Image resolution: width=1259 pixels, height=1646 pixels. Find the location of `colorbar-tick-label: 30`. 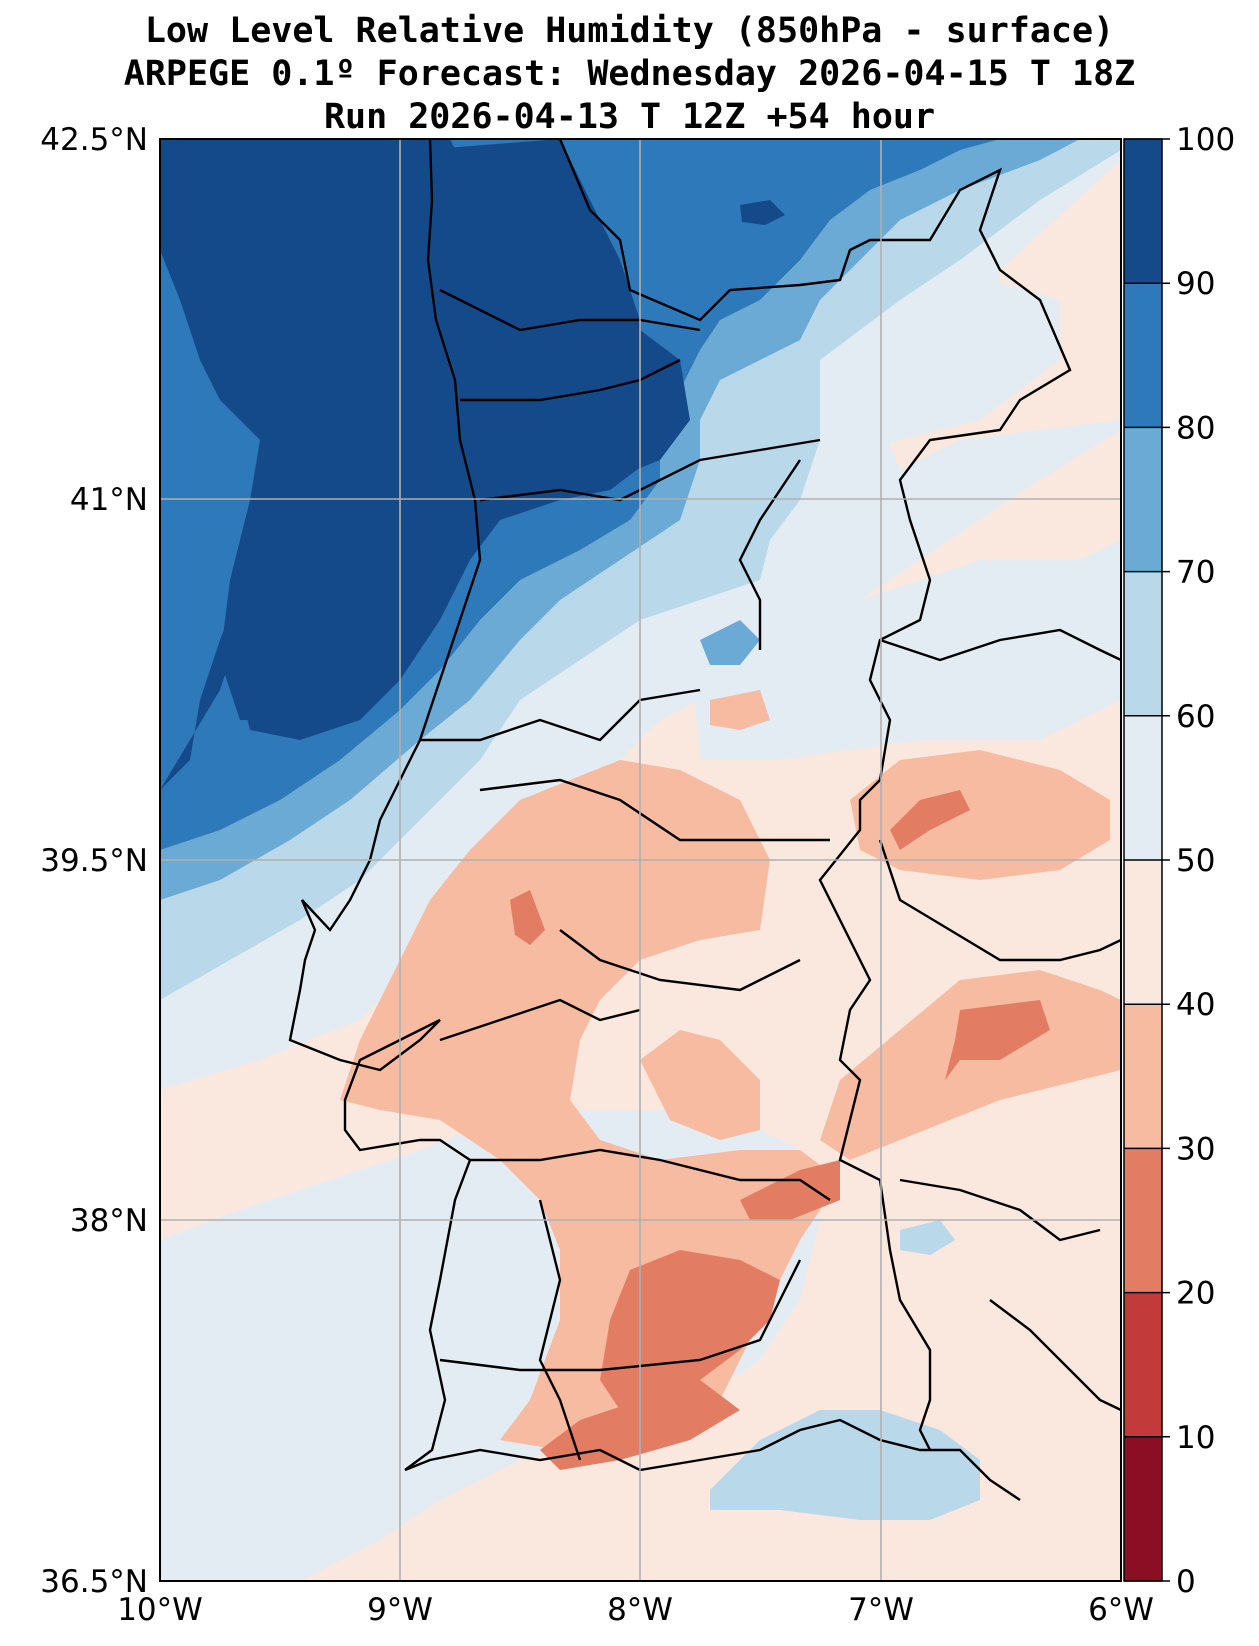

colorbar-tick-label: 30 is located at coordinates (1195, 1149).